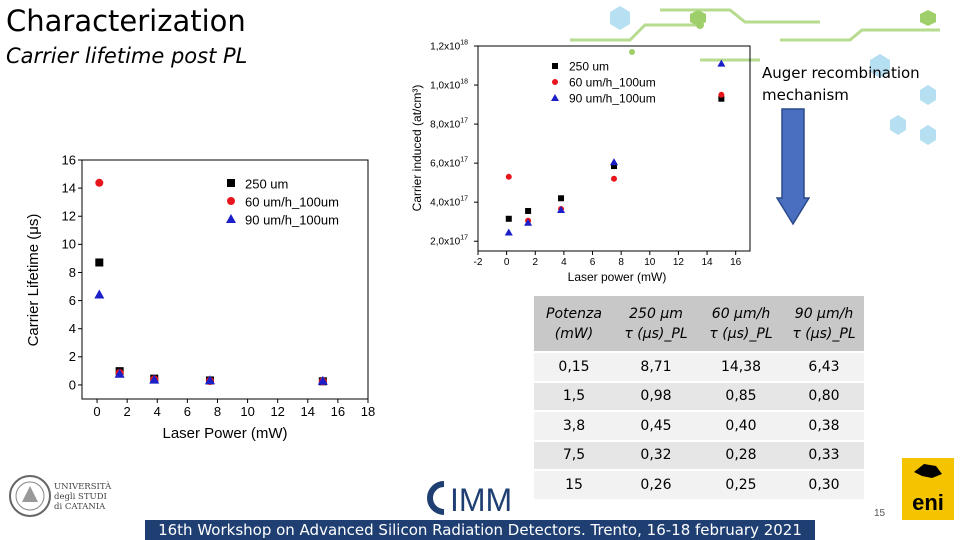 The image size is (960, 540). What do you see at coordinates (449, 84) in the screenshot?
I see `y-tick-label: 1,0x10¹⁸` at bounding box center [449, 84].